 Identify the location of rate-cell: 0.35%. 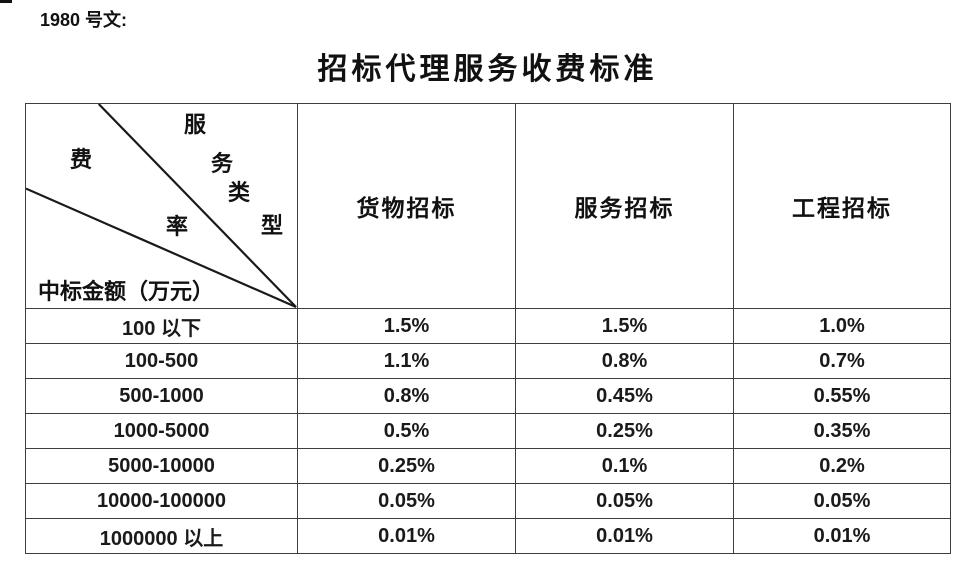
(842, 431).